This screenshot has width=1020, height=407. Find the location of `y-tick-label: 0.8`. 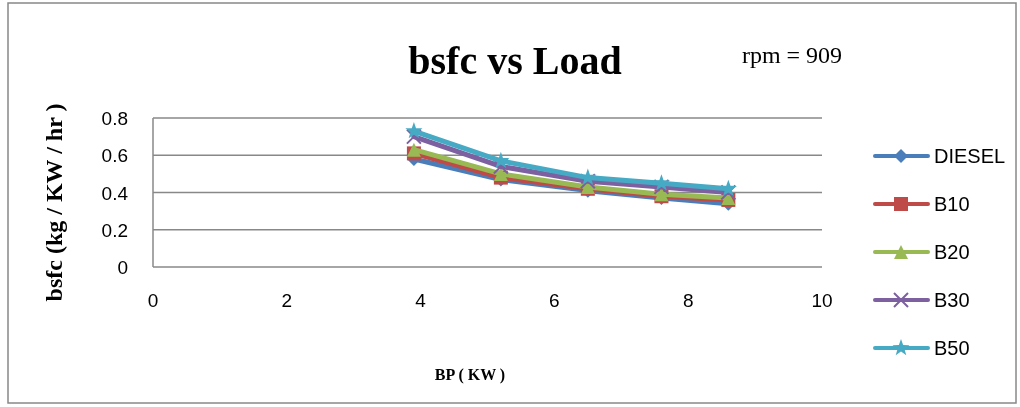

y-tick-label: 0.8 is located at coordinates (114, 118).